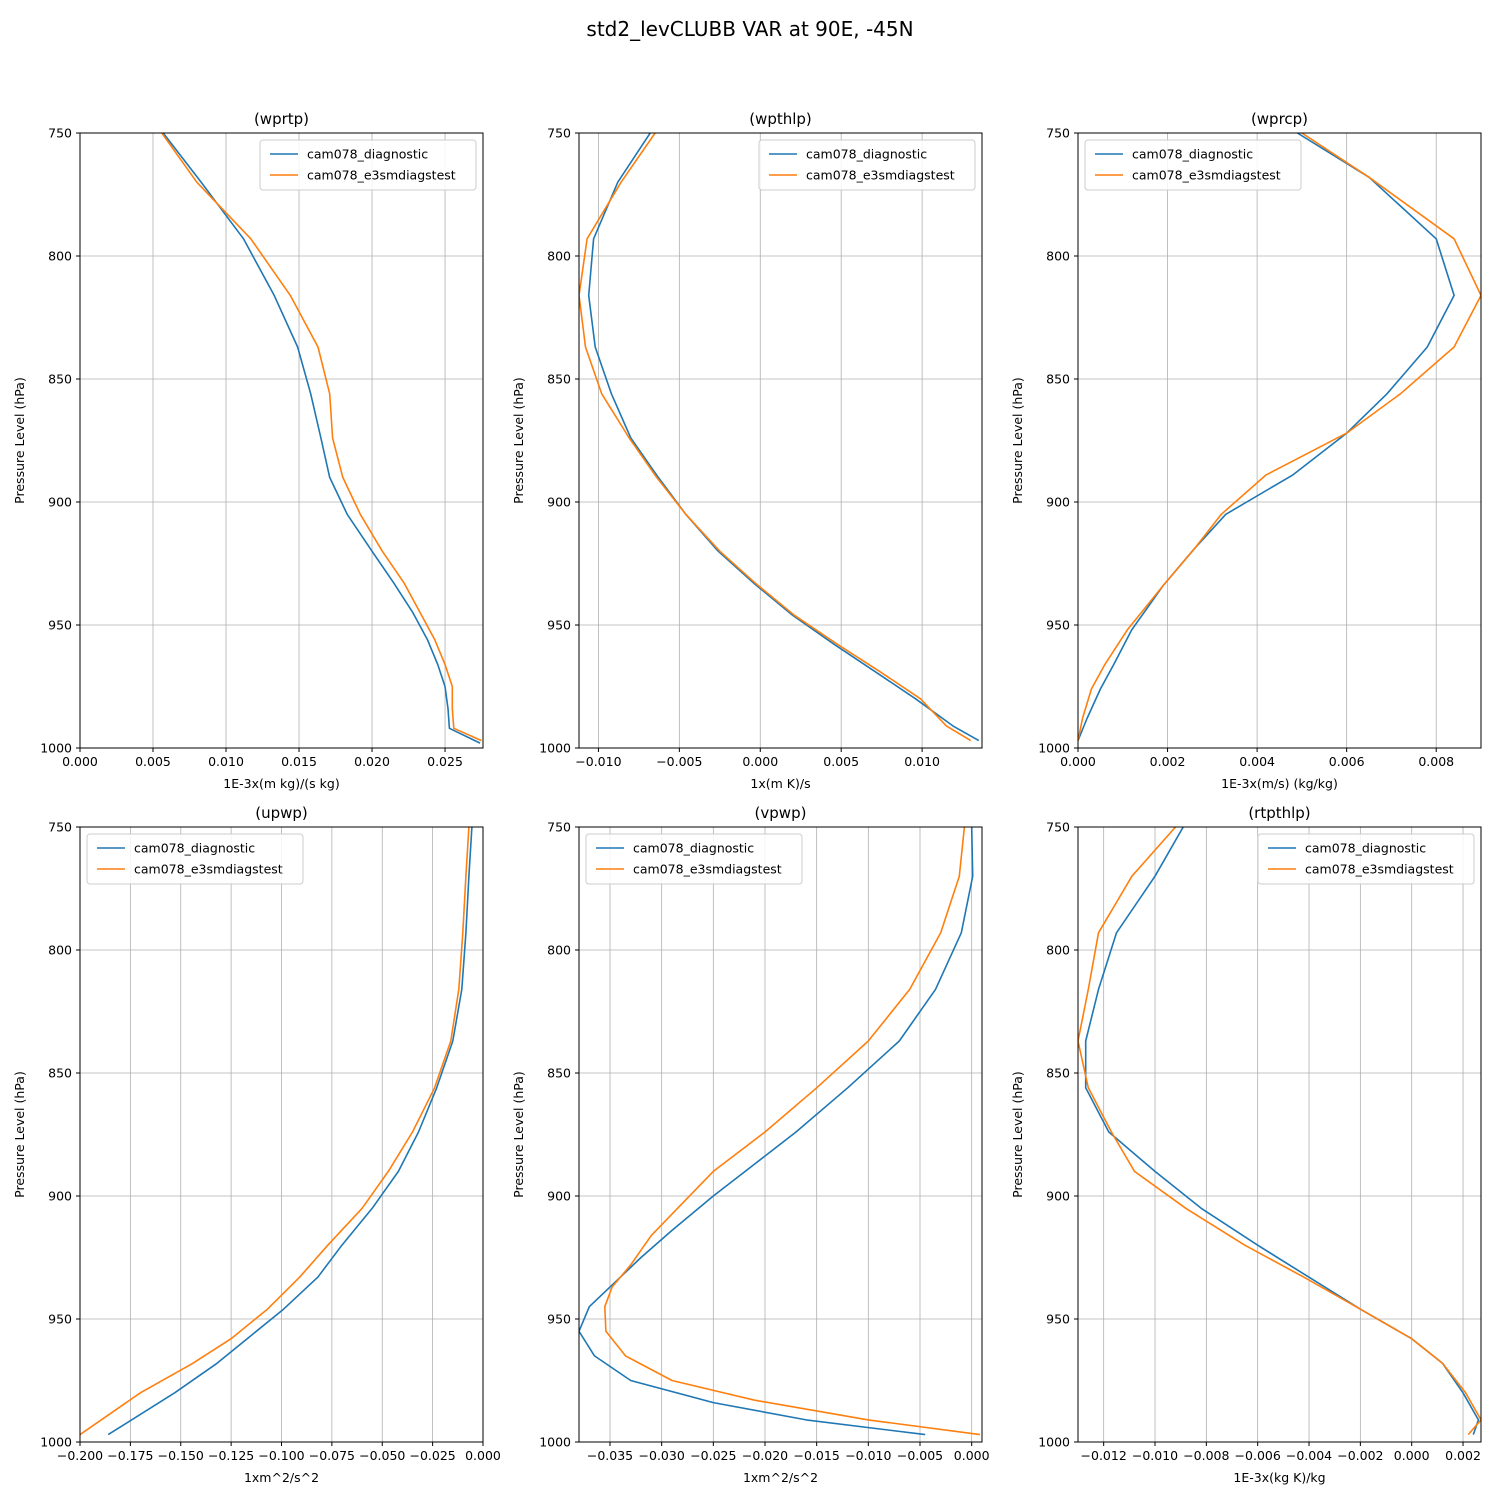 Image resolution: width=1500 pixels, height=1500 pixels. Describe the element at coordinates (868, 1455) in the screenshot. I see `x-tick-label: −0.010` at that location.